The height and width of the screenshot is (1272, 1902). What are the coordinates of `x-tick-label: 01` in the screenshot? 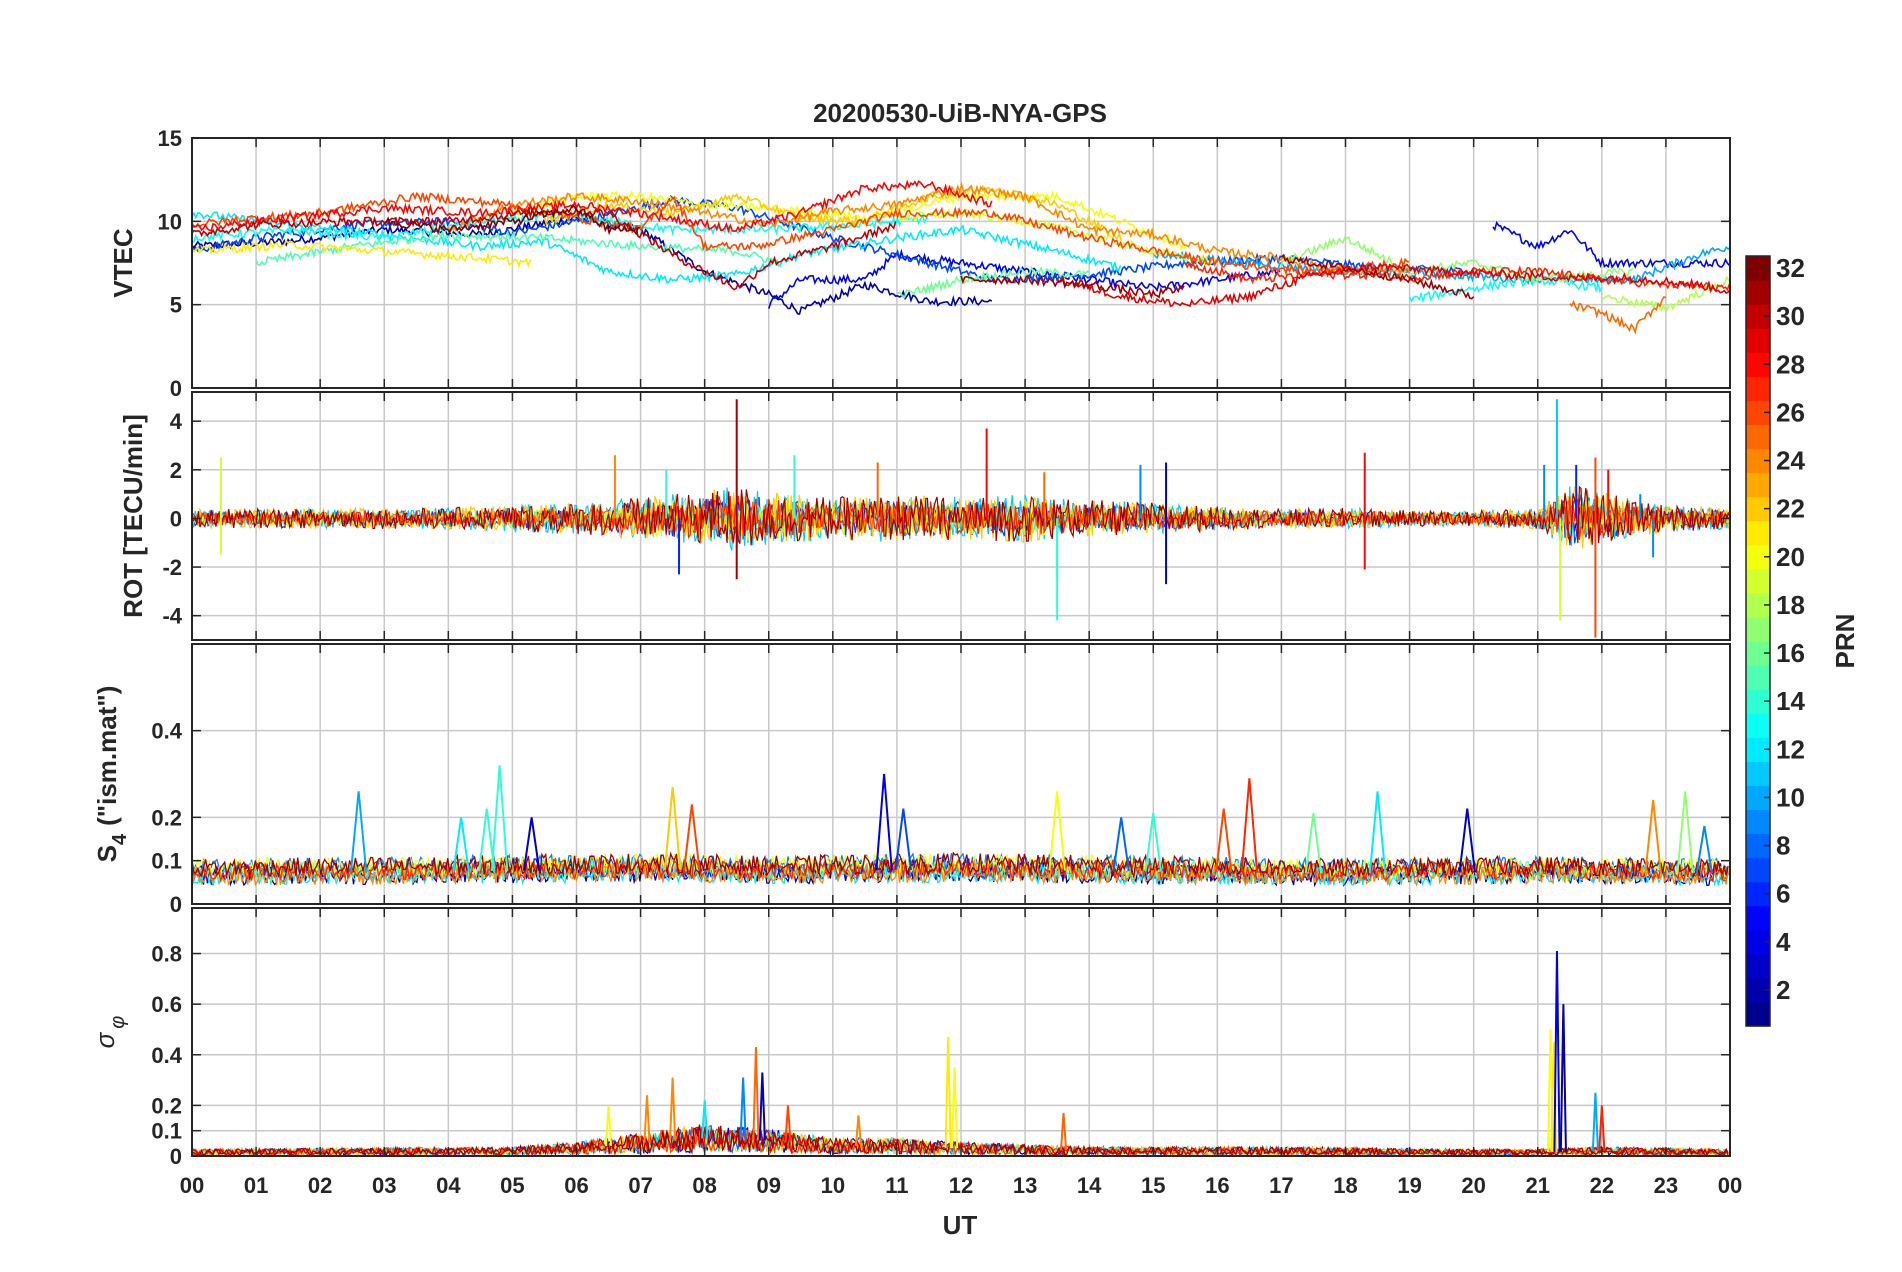 It's located at (256, 1185).